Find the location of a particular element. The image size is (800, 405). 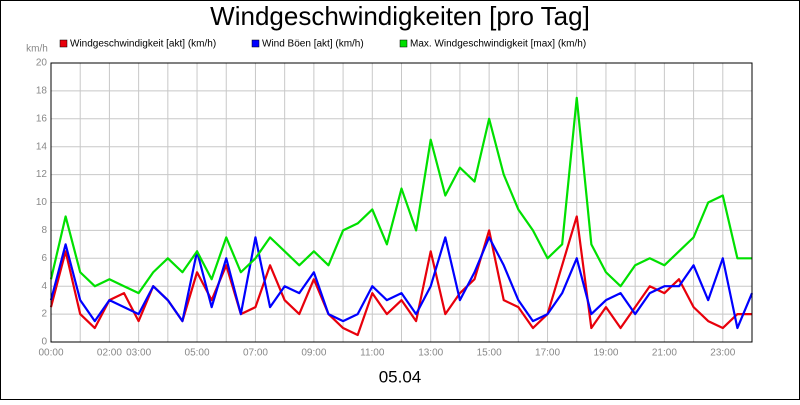

x-tick-label: 02:00 is located at coordinates (109, 353).